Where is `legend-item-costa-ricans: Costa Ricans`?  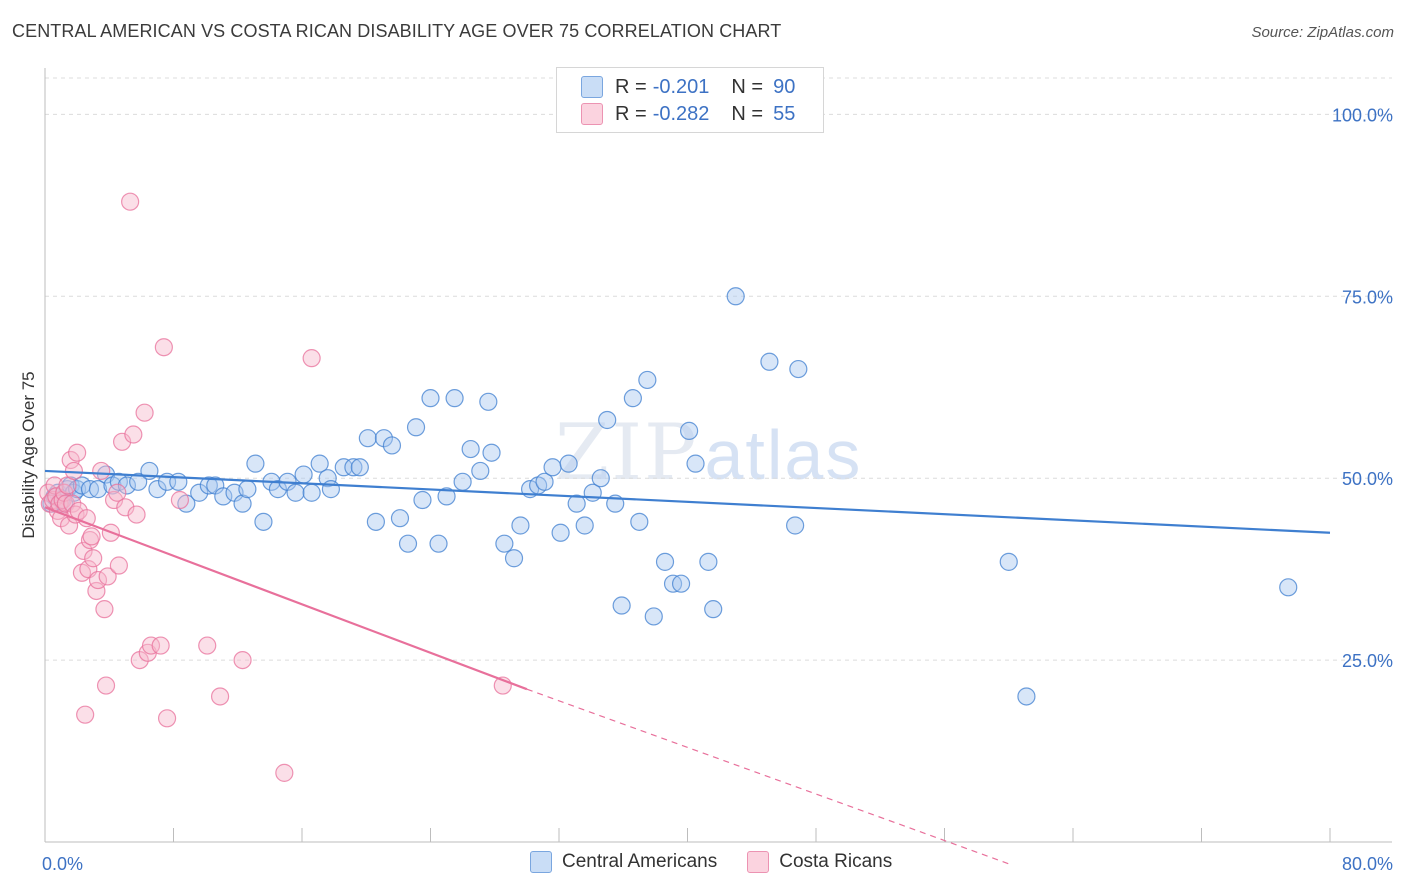
legend-item-costa-ricans: Costa Ricans is located at coordinates (819, 862).